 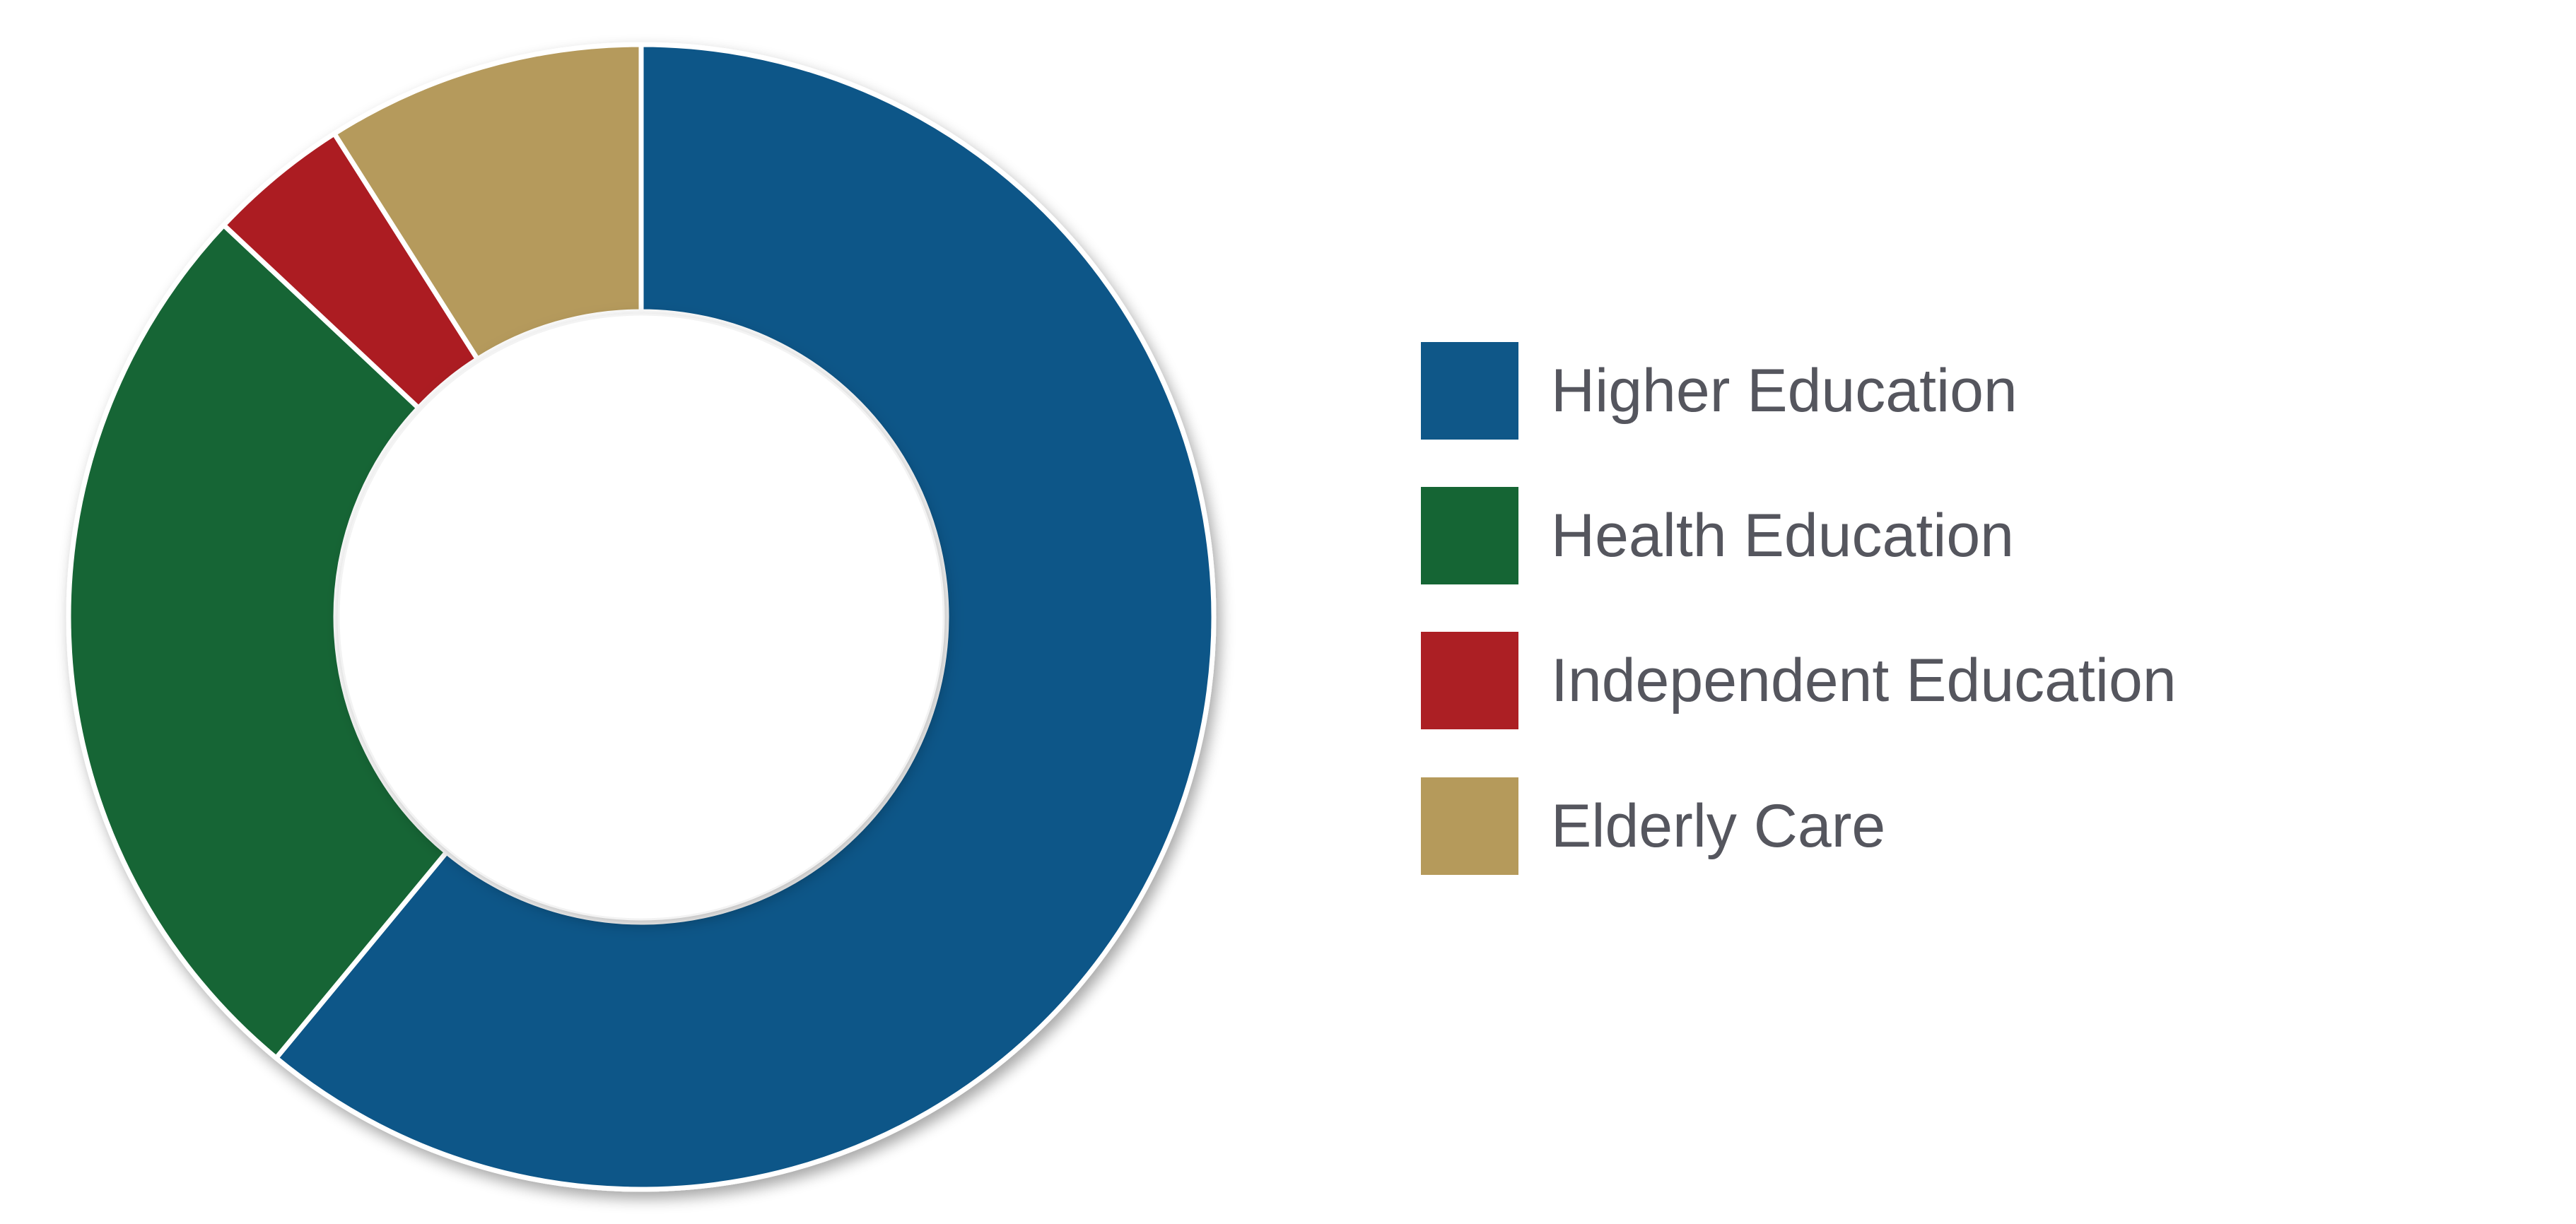 What do you see at coordinates (1864, 680) in the screenshot?
I see `legend-label-independent-education: Independent Education` at bounding box center [1864, 680].